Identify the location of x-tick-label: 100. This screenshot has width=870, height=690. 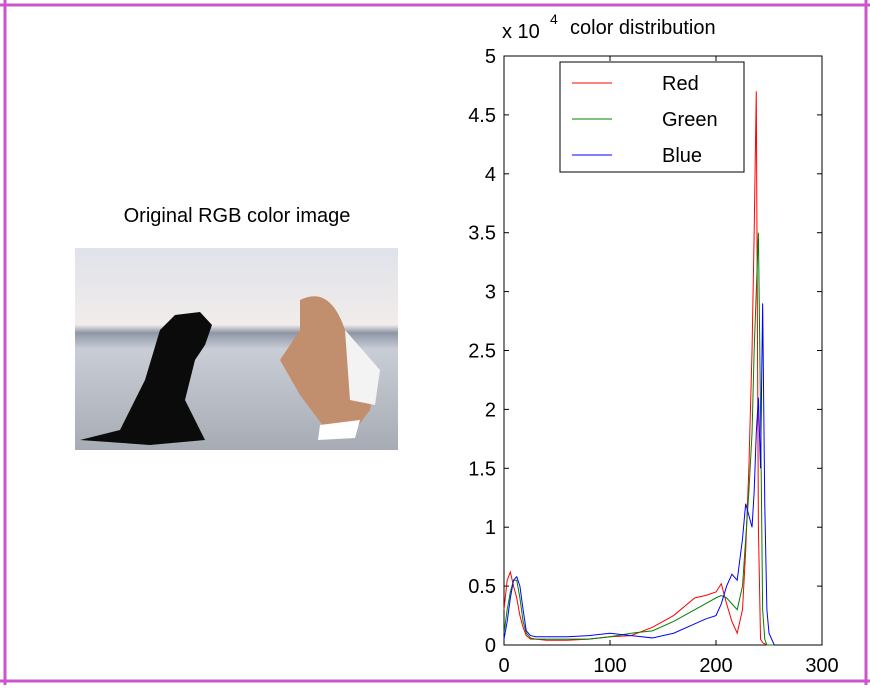
(609, 666).